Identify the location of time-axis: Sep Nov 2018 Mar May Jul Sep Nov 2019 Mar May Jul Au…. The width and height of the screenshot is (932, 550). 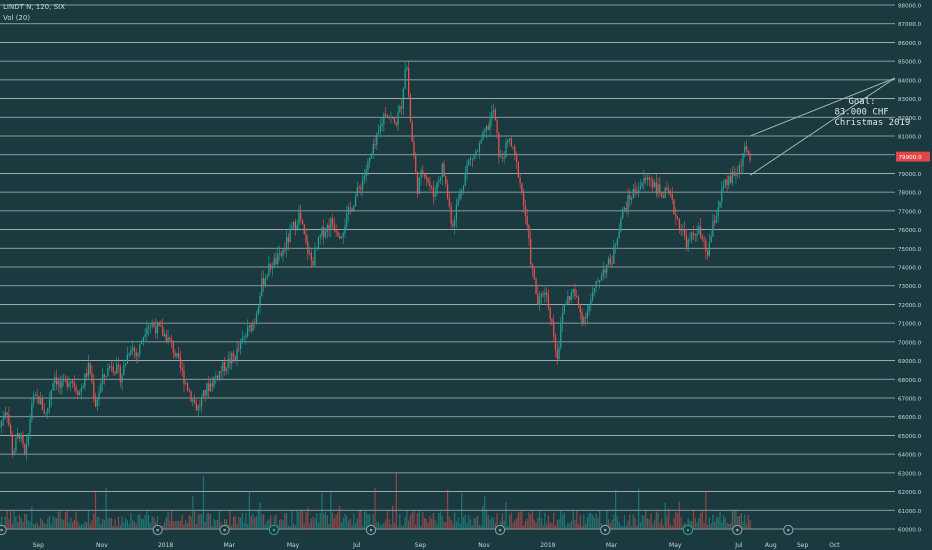
(437, 545).